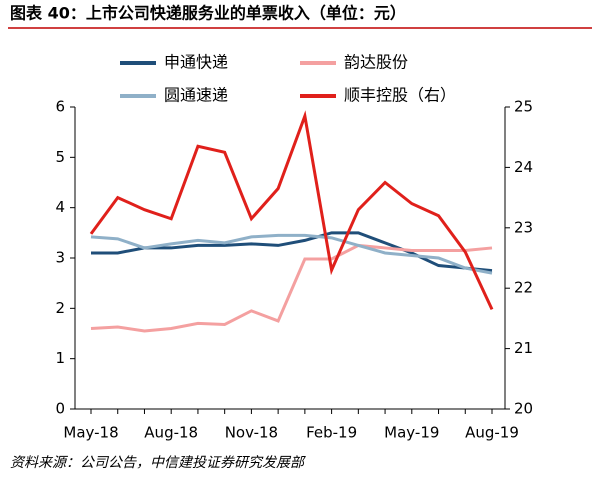 This screenshot has height=480, width=600. What do you see at coordinates (158, 463) in the screenshot?
I see `source-note: 资料来源：公司公告，中信建投证券研究发展部` at bounding box center [158, 463].